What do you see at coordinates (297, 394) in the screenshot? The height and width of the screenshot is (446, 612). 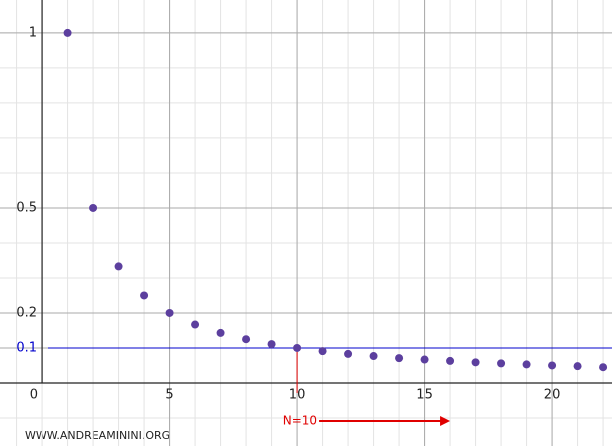 I see `x-tick-label: 10` at bounding box center [297, 394].